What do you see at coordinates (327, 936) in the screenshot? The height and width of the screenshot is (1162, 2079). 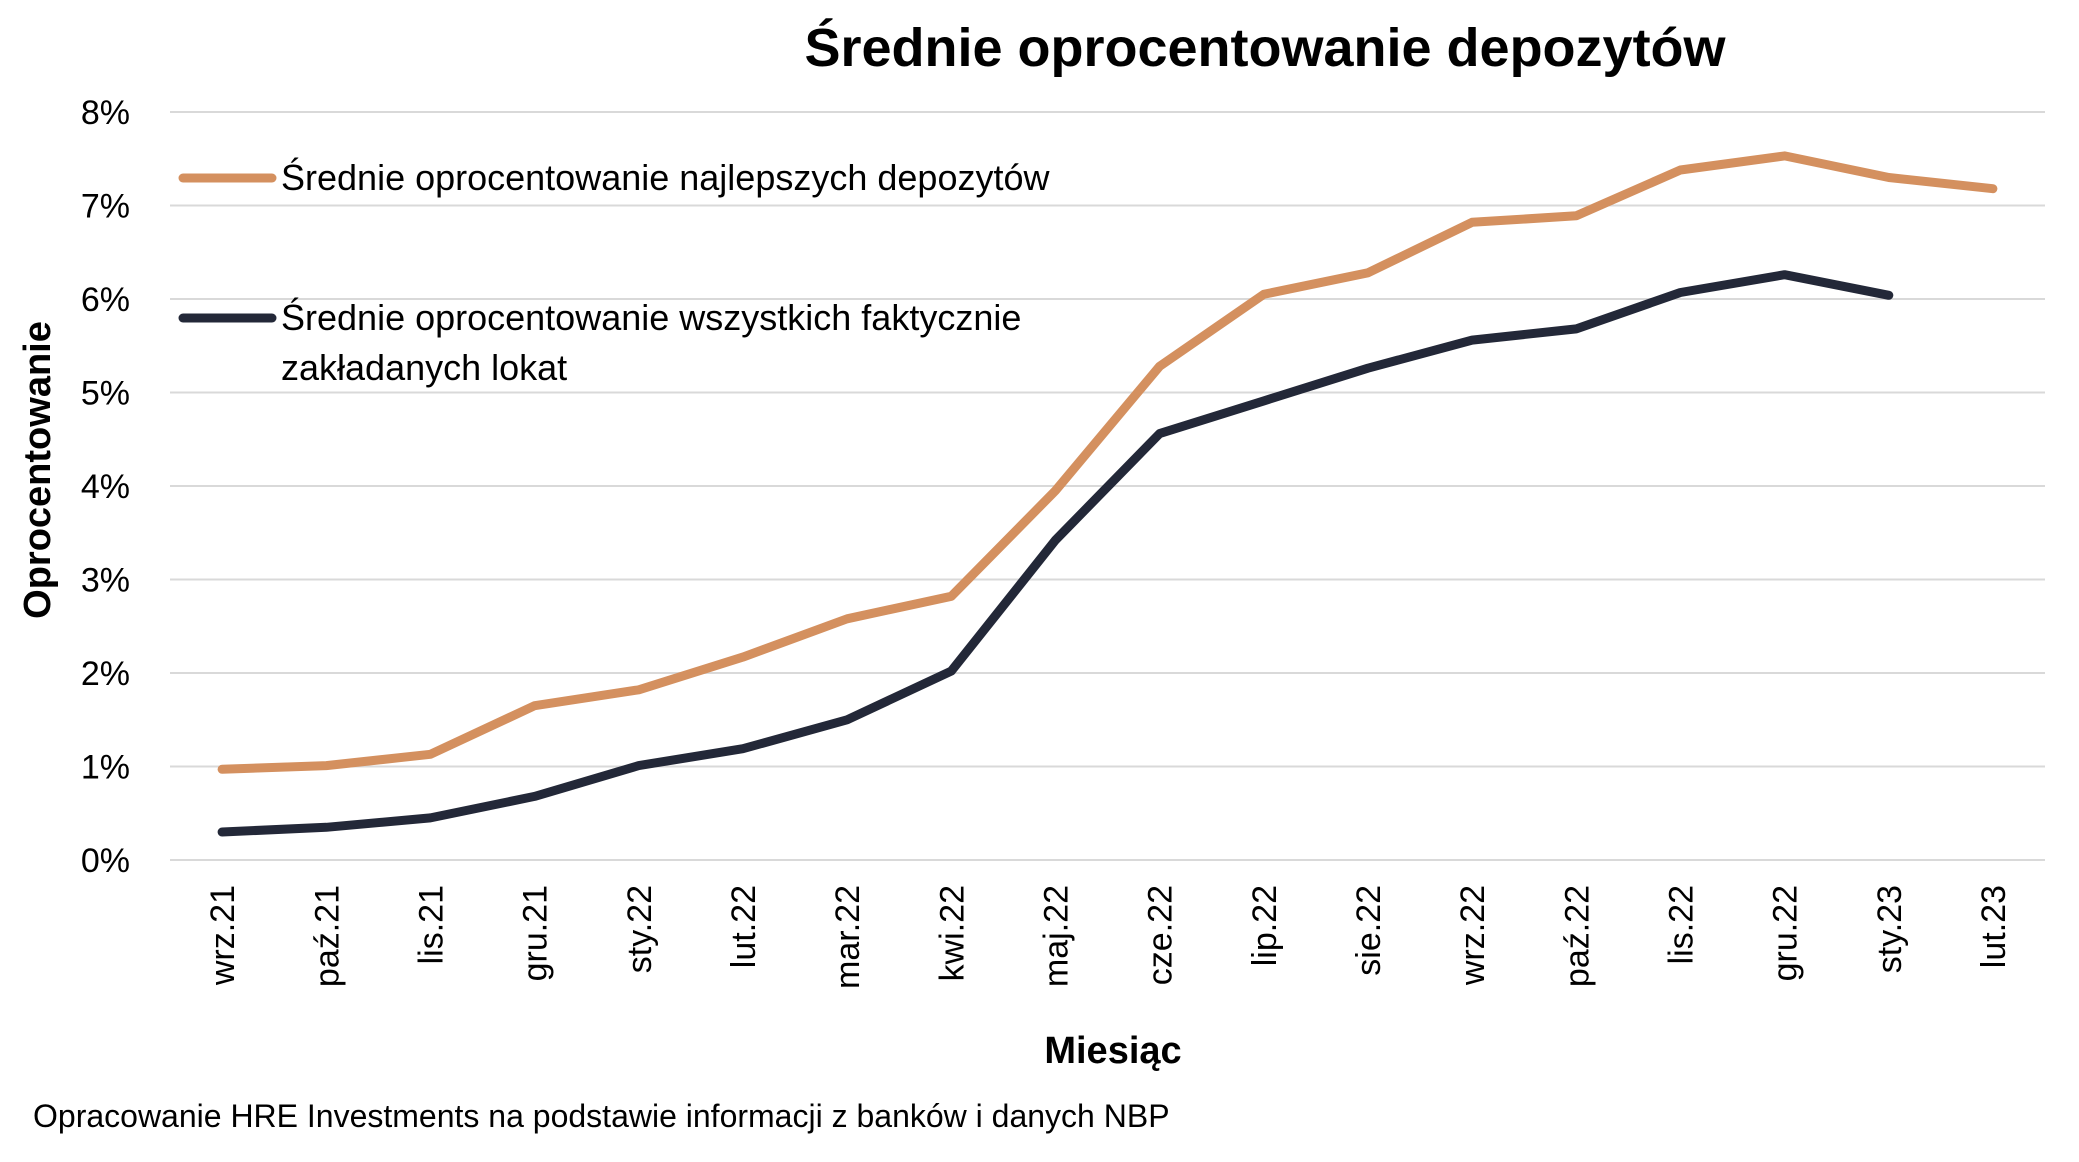 I see `x-tick-label: paź.21` at bounding box center [327, 936].